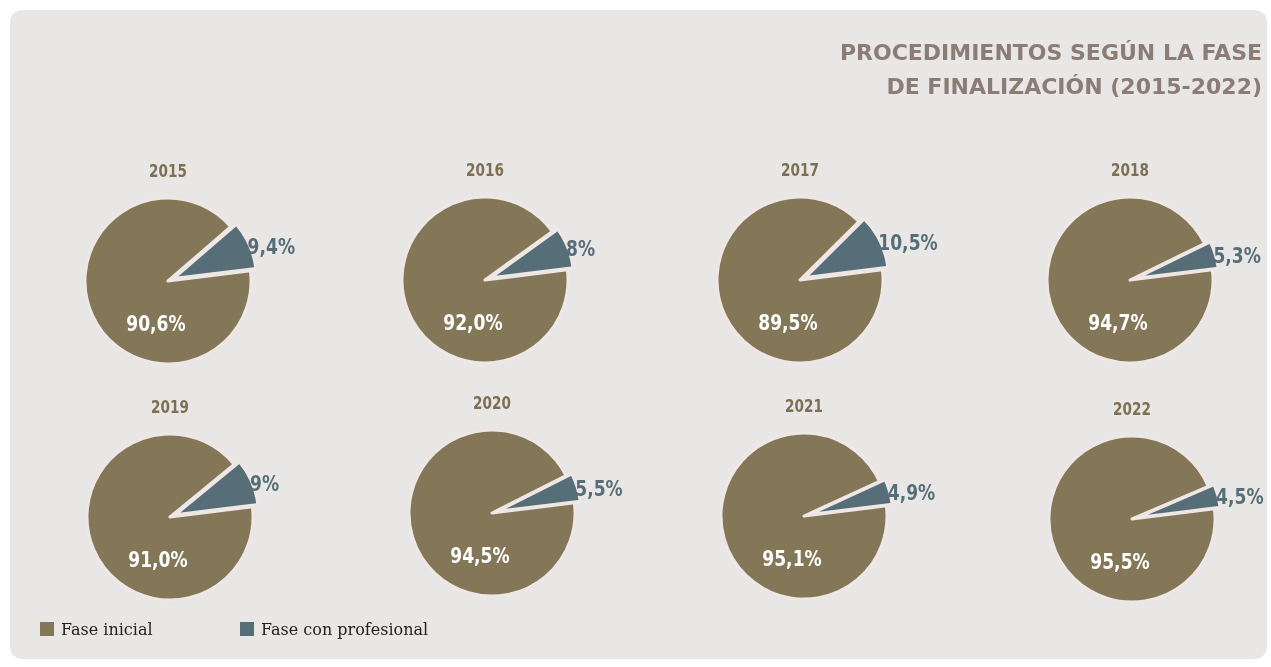 Image resolution: width=1271 pixels, height=667 pixels. Describe the element at coordinates (168, 171) in the screenshot. I see `chart-title: 2015` at that location.